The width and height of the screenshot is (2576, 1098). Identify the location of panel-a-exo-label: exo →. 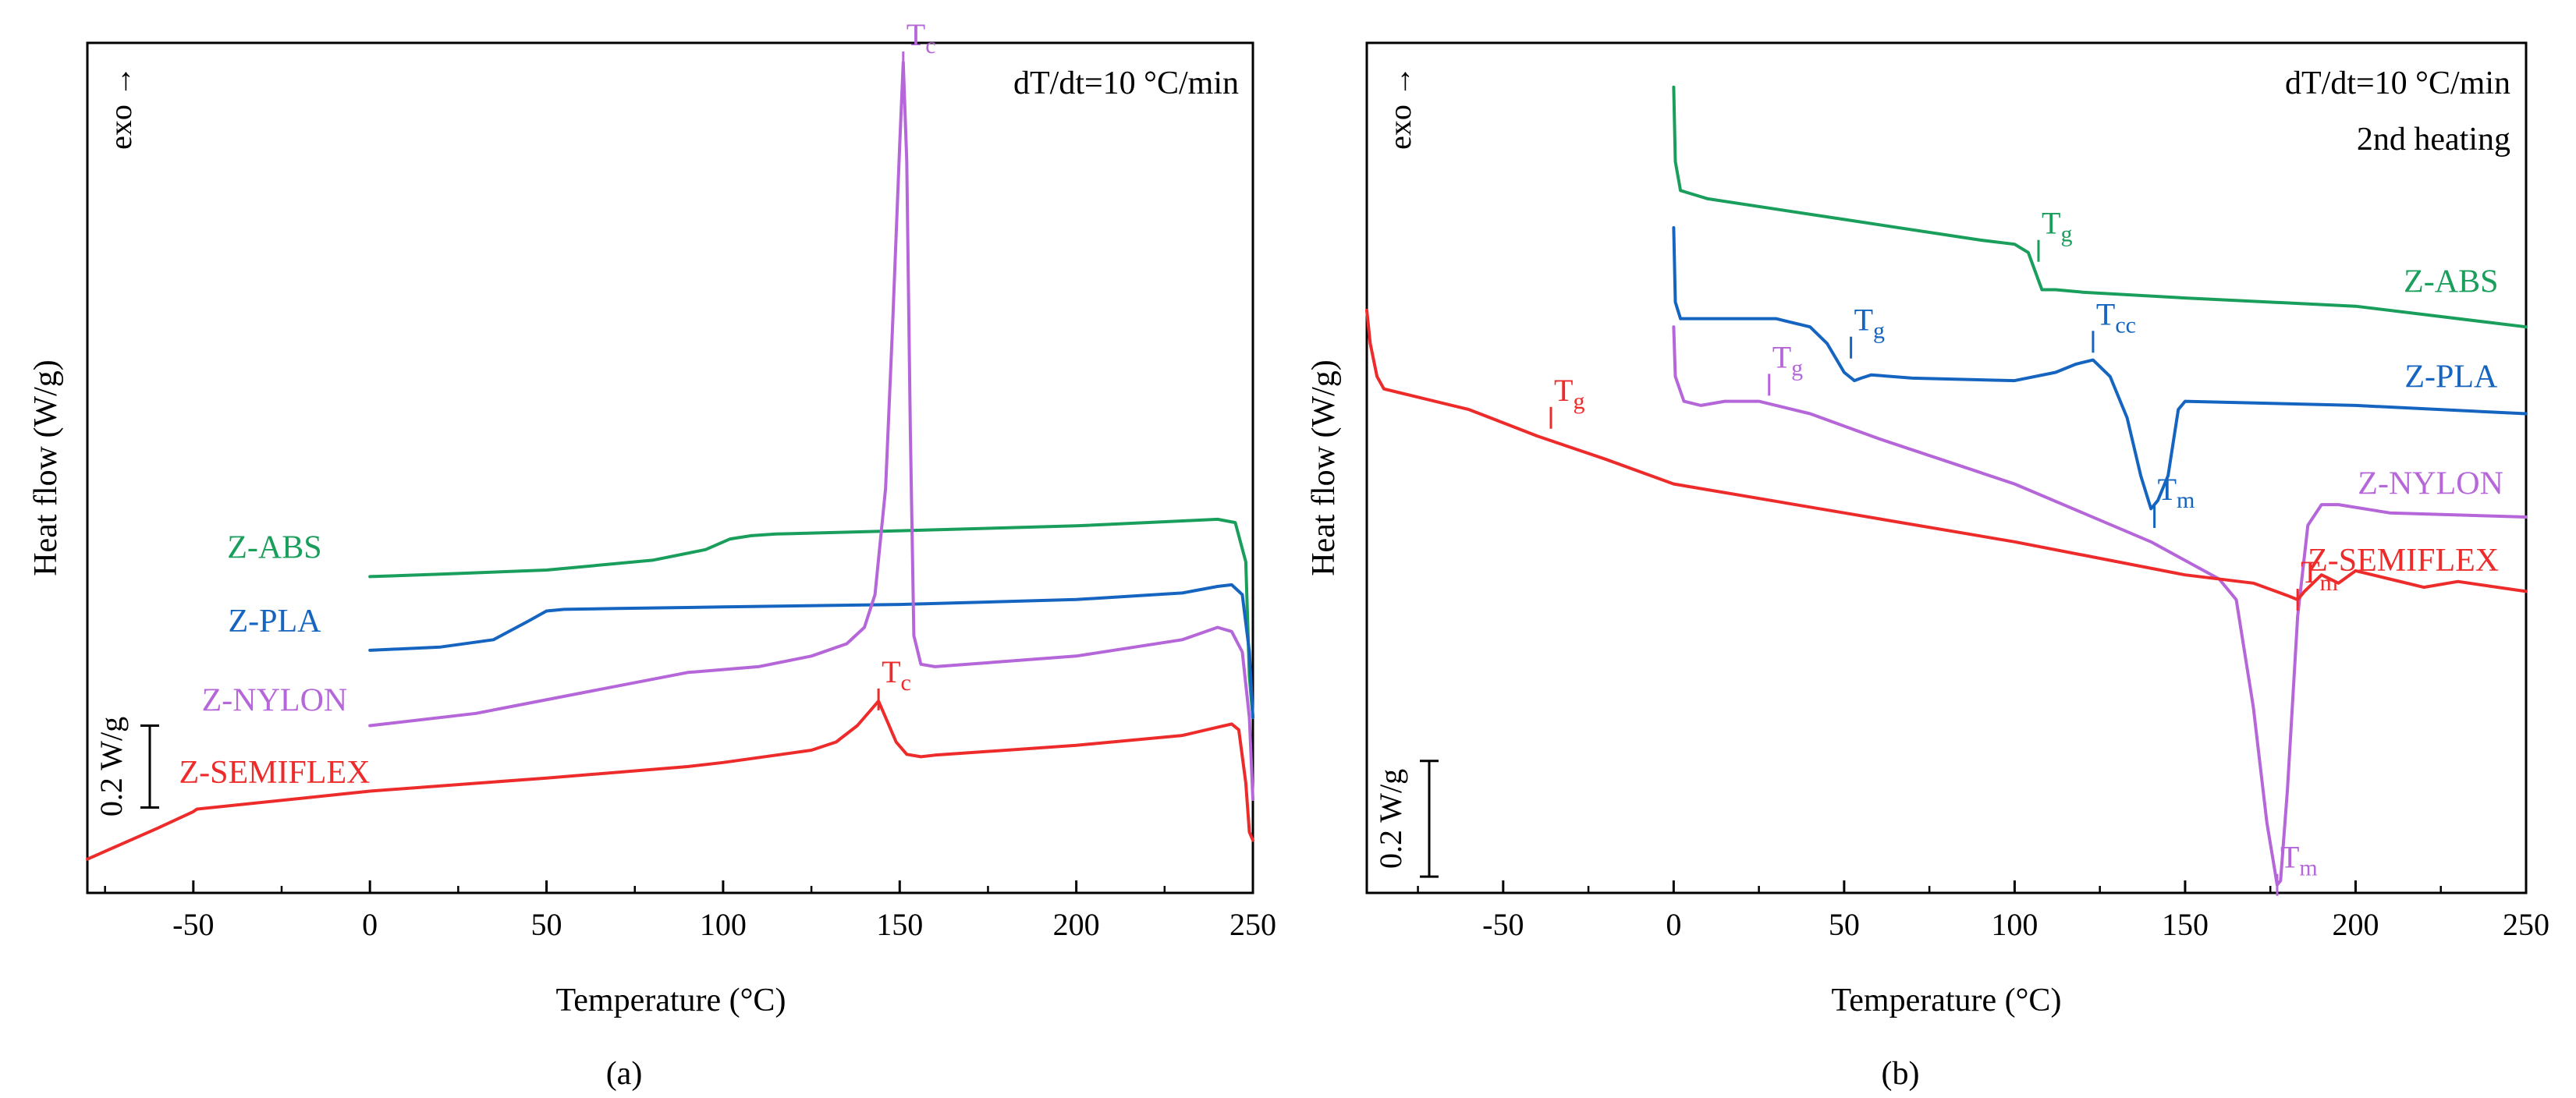
(120, 108).